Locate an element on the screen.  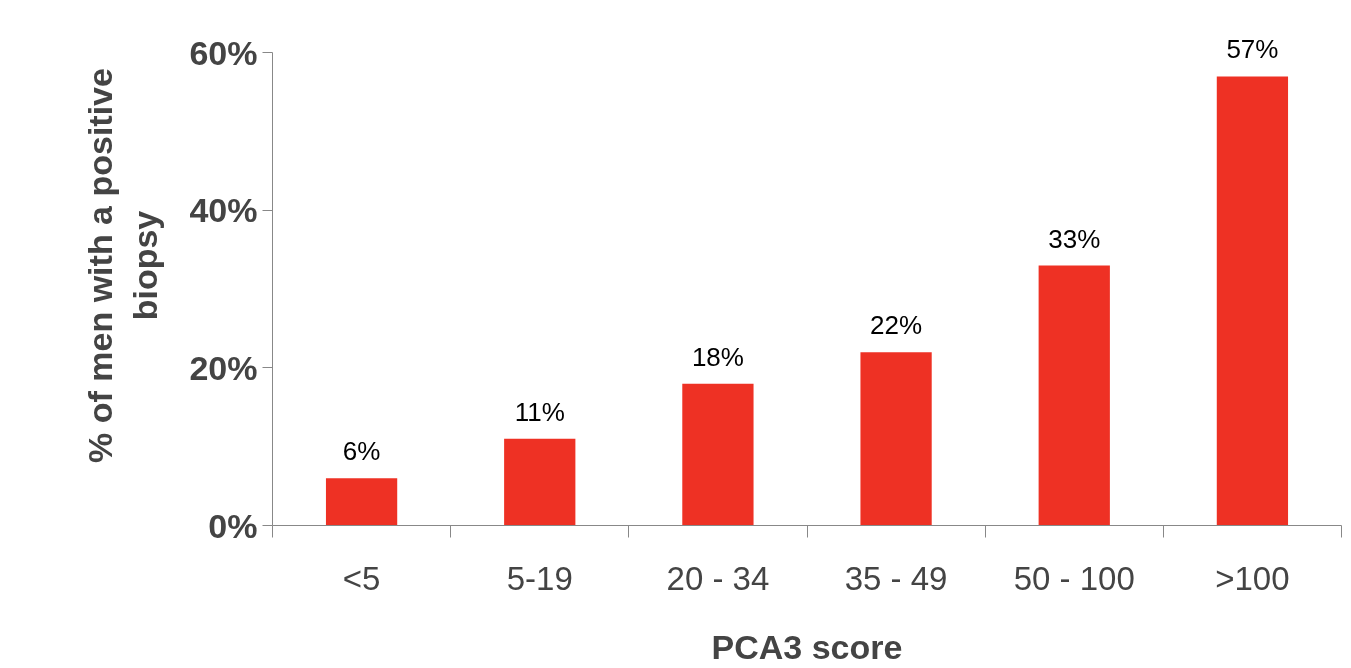
x-tick-label: 50 - 100 is located at coordinates (1074, 578).